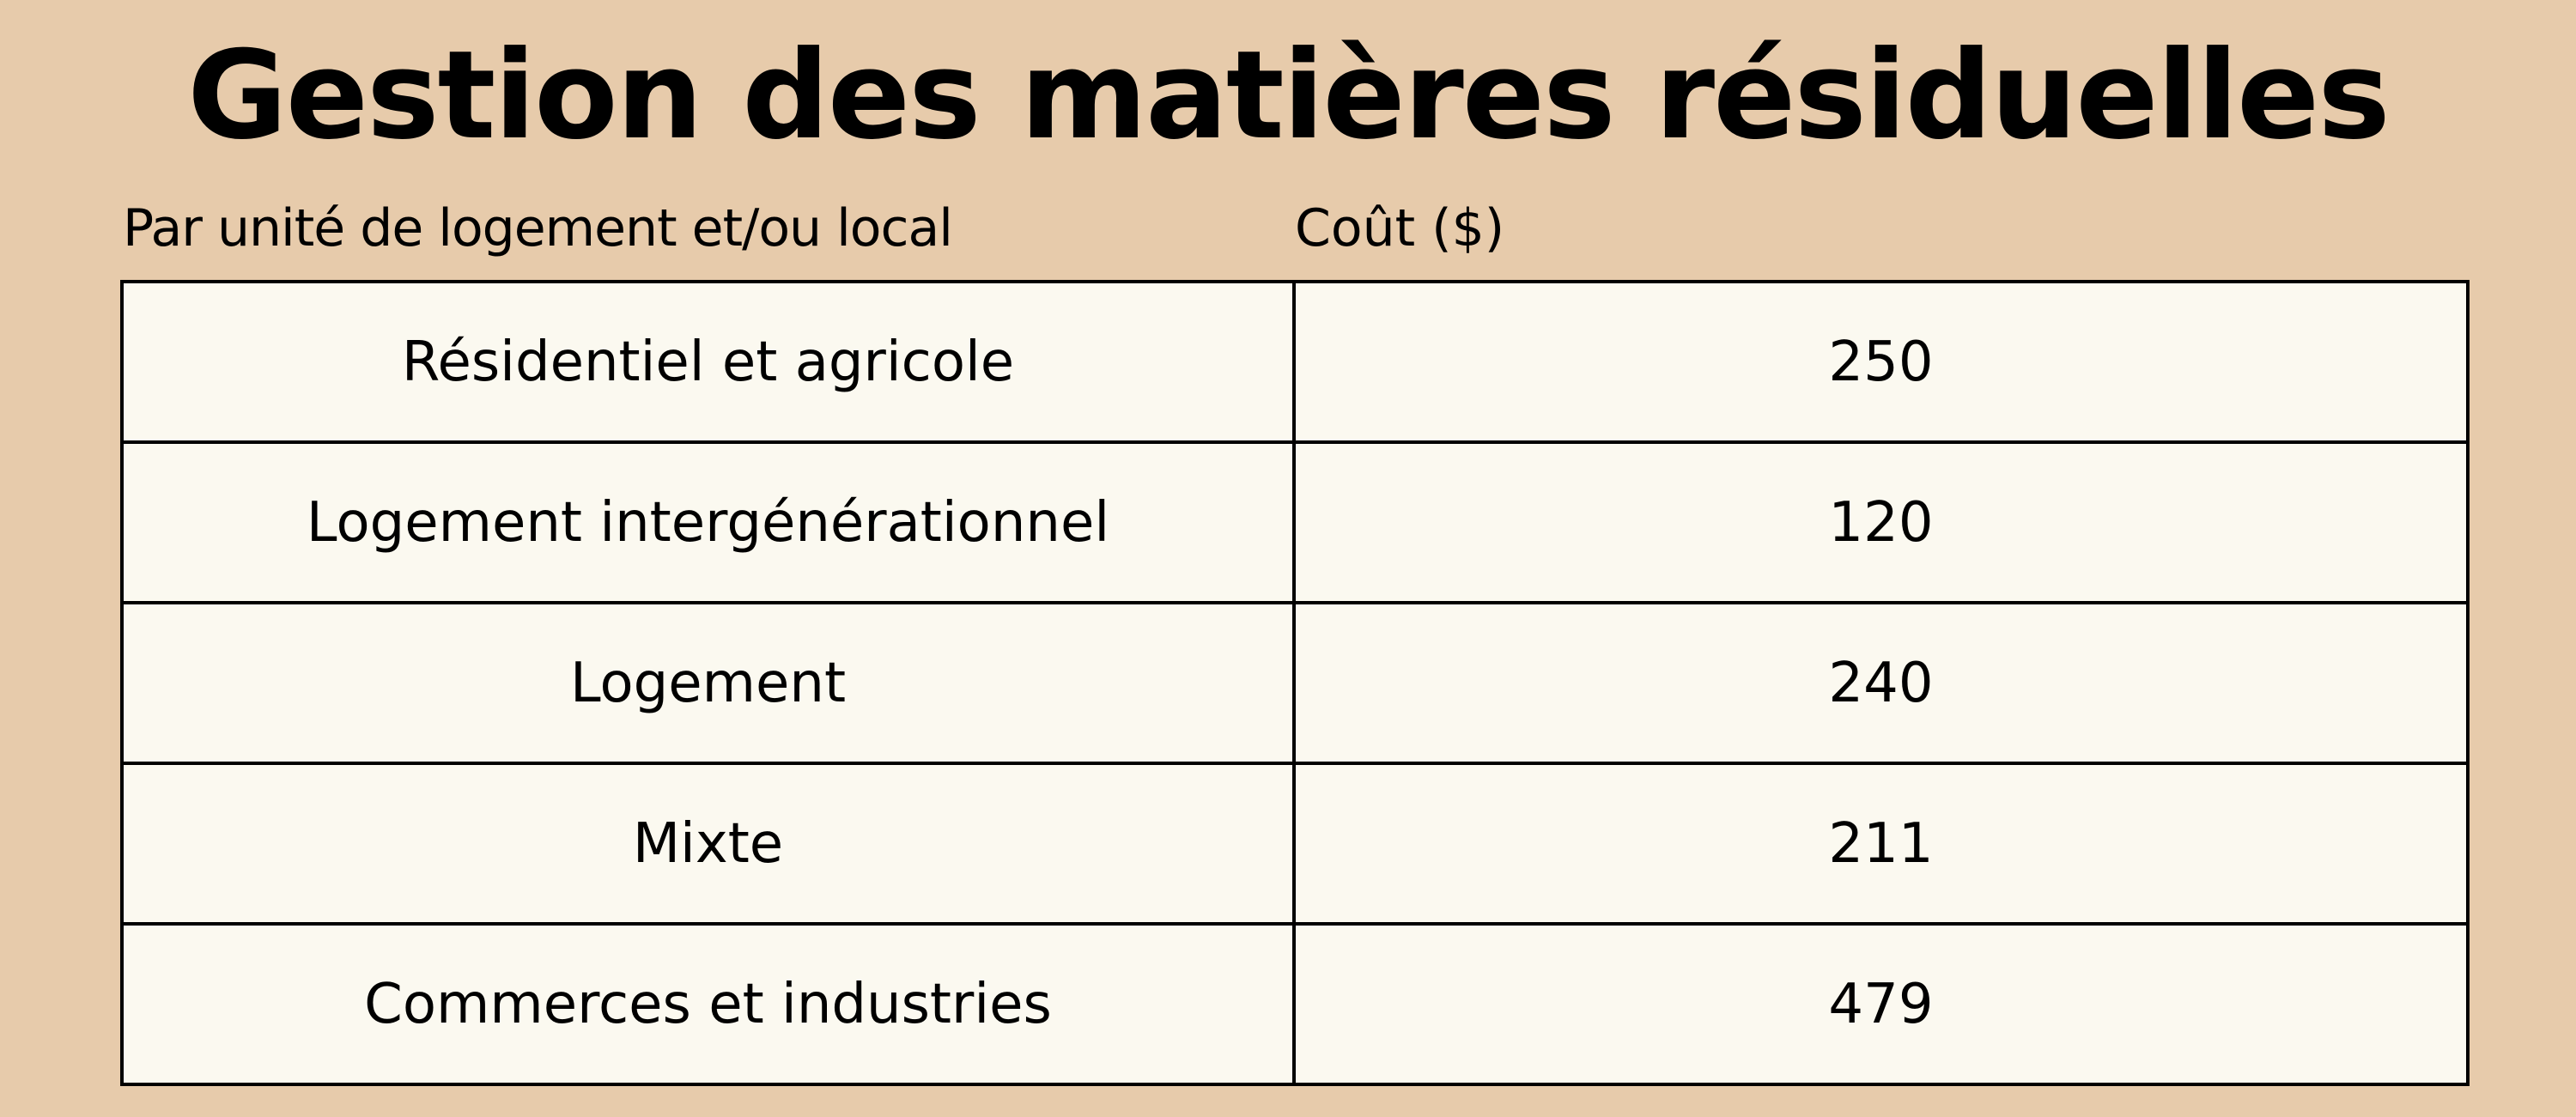 This screenshot has width=2576, height=1117. What do you see at coordinates (708, 844) in the screenshot?
I see `row-category: Mixte` at bounding box center [708, 844].